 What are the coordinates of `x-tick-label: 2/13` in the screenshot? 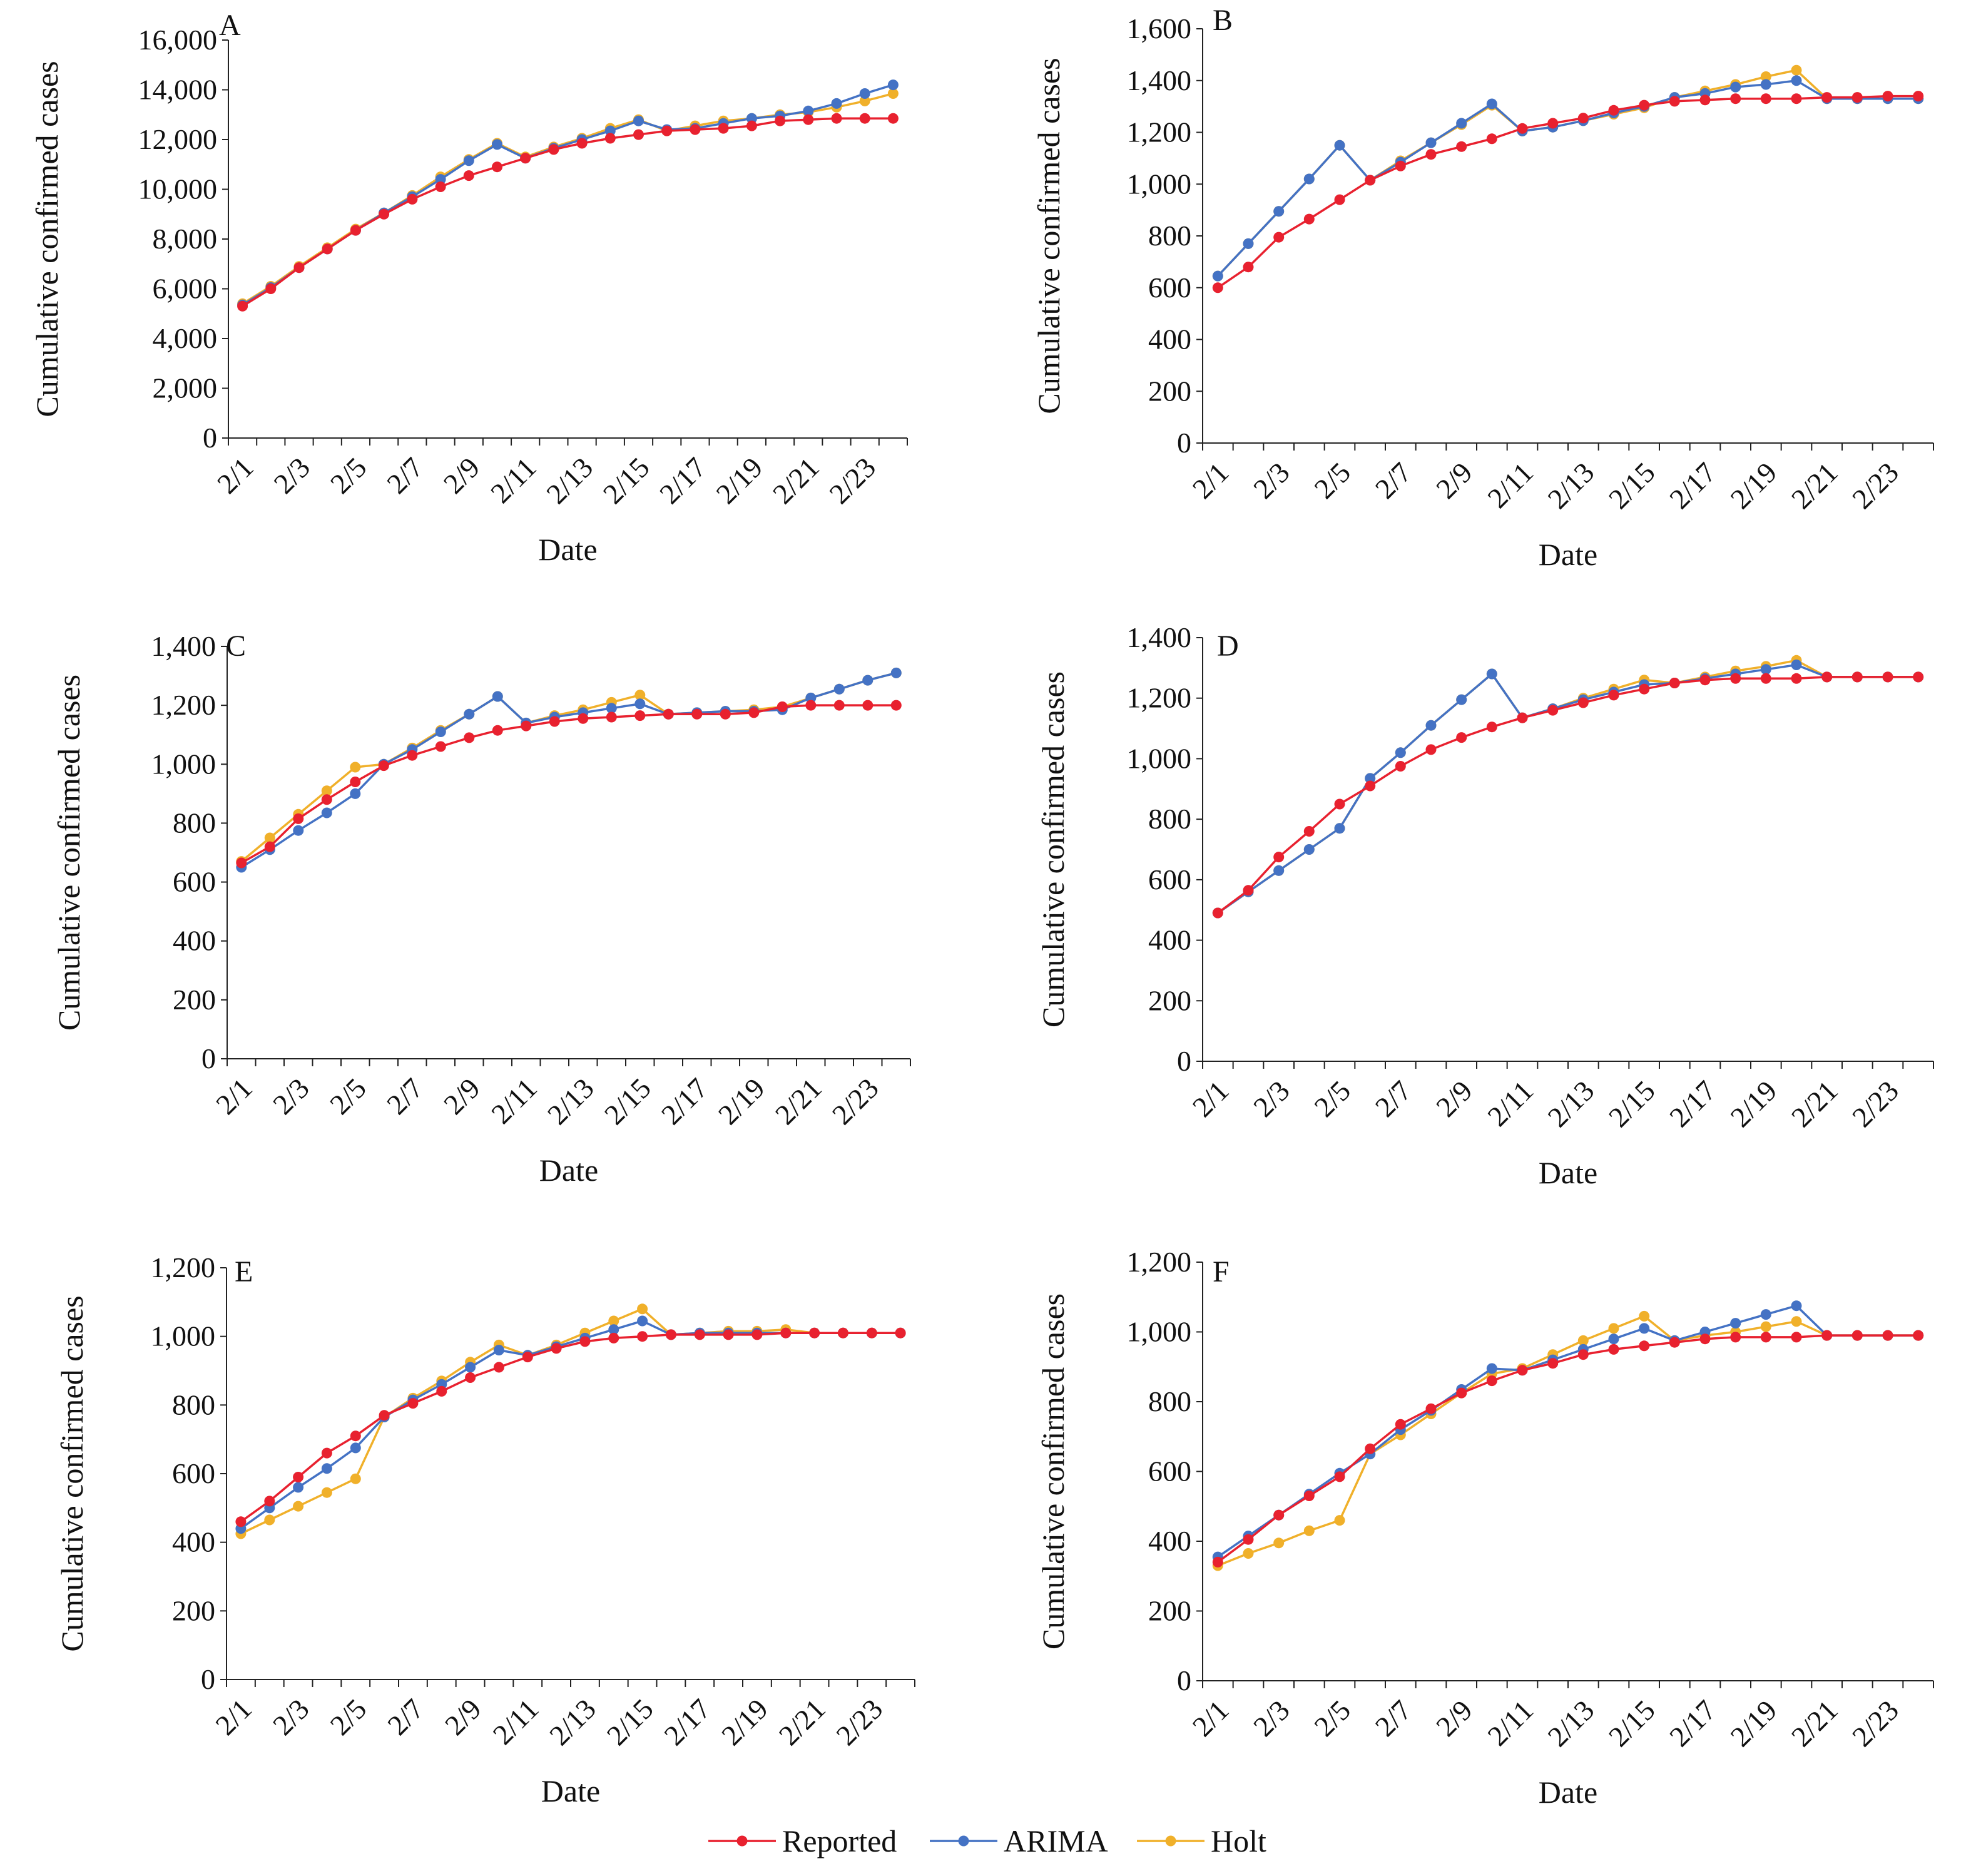 It's located at (1571, 1724).